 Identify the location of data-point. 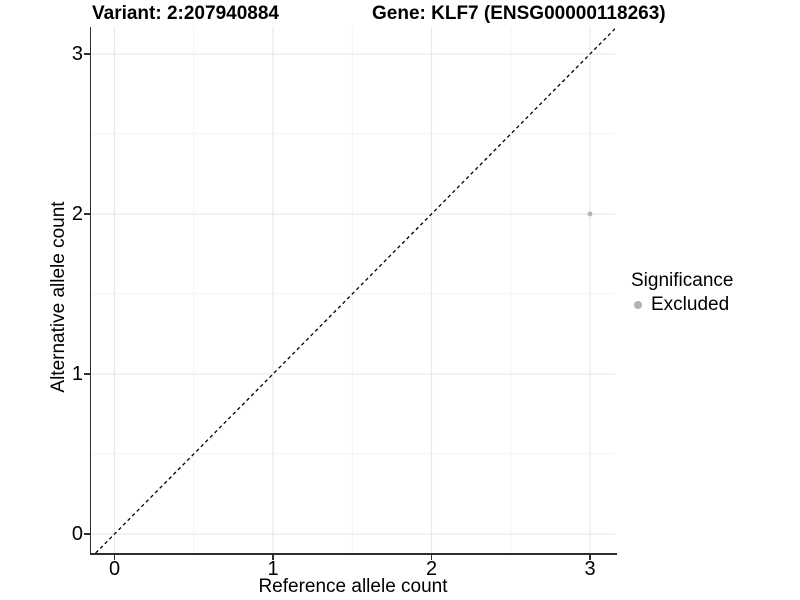
(590, 214).